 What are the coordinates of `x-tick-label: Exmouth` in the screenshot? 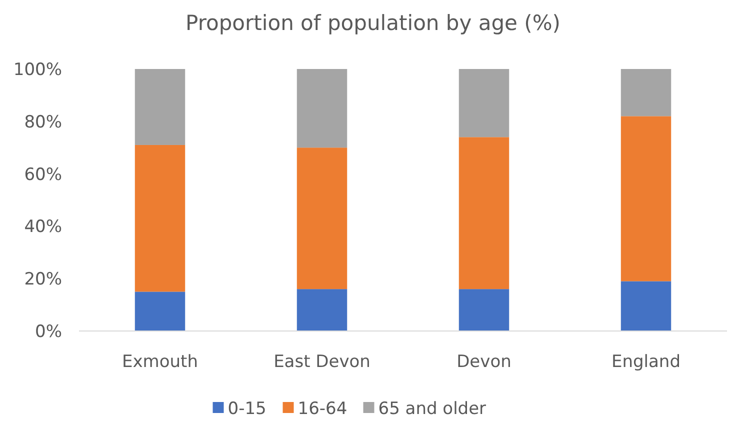 It's located at (160, 362).